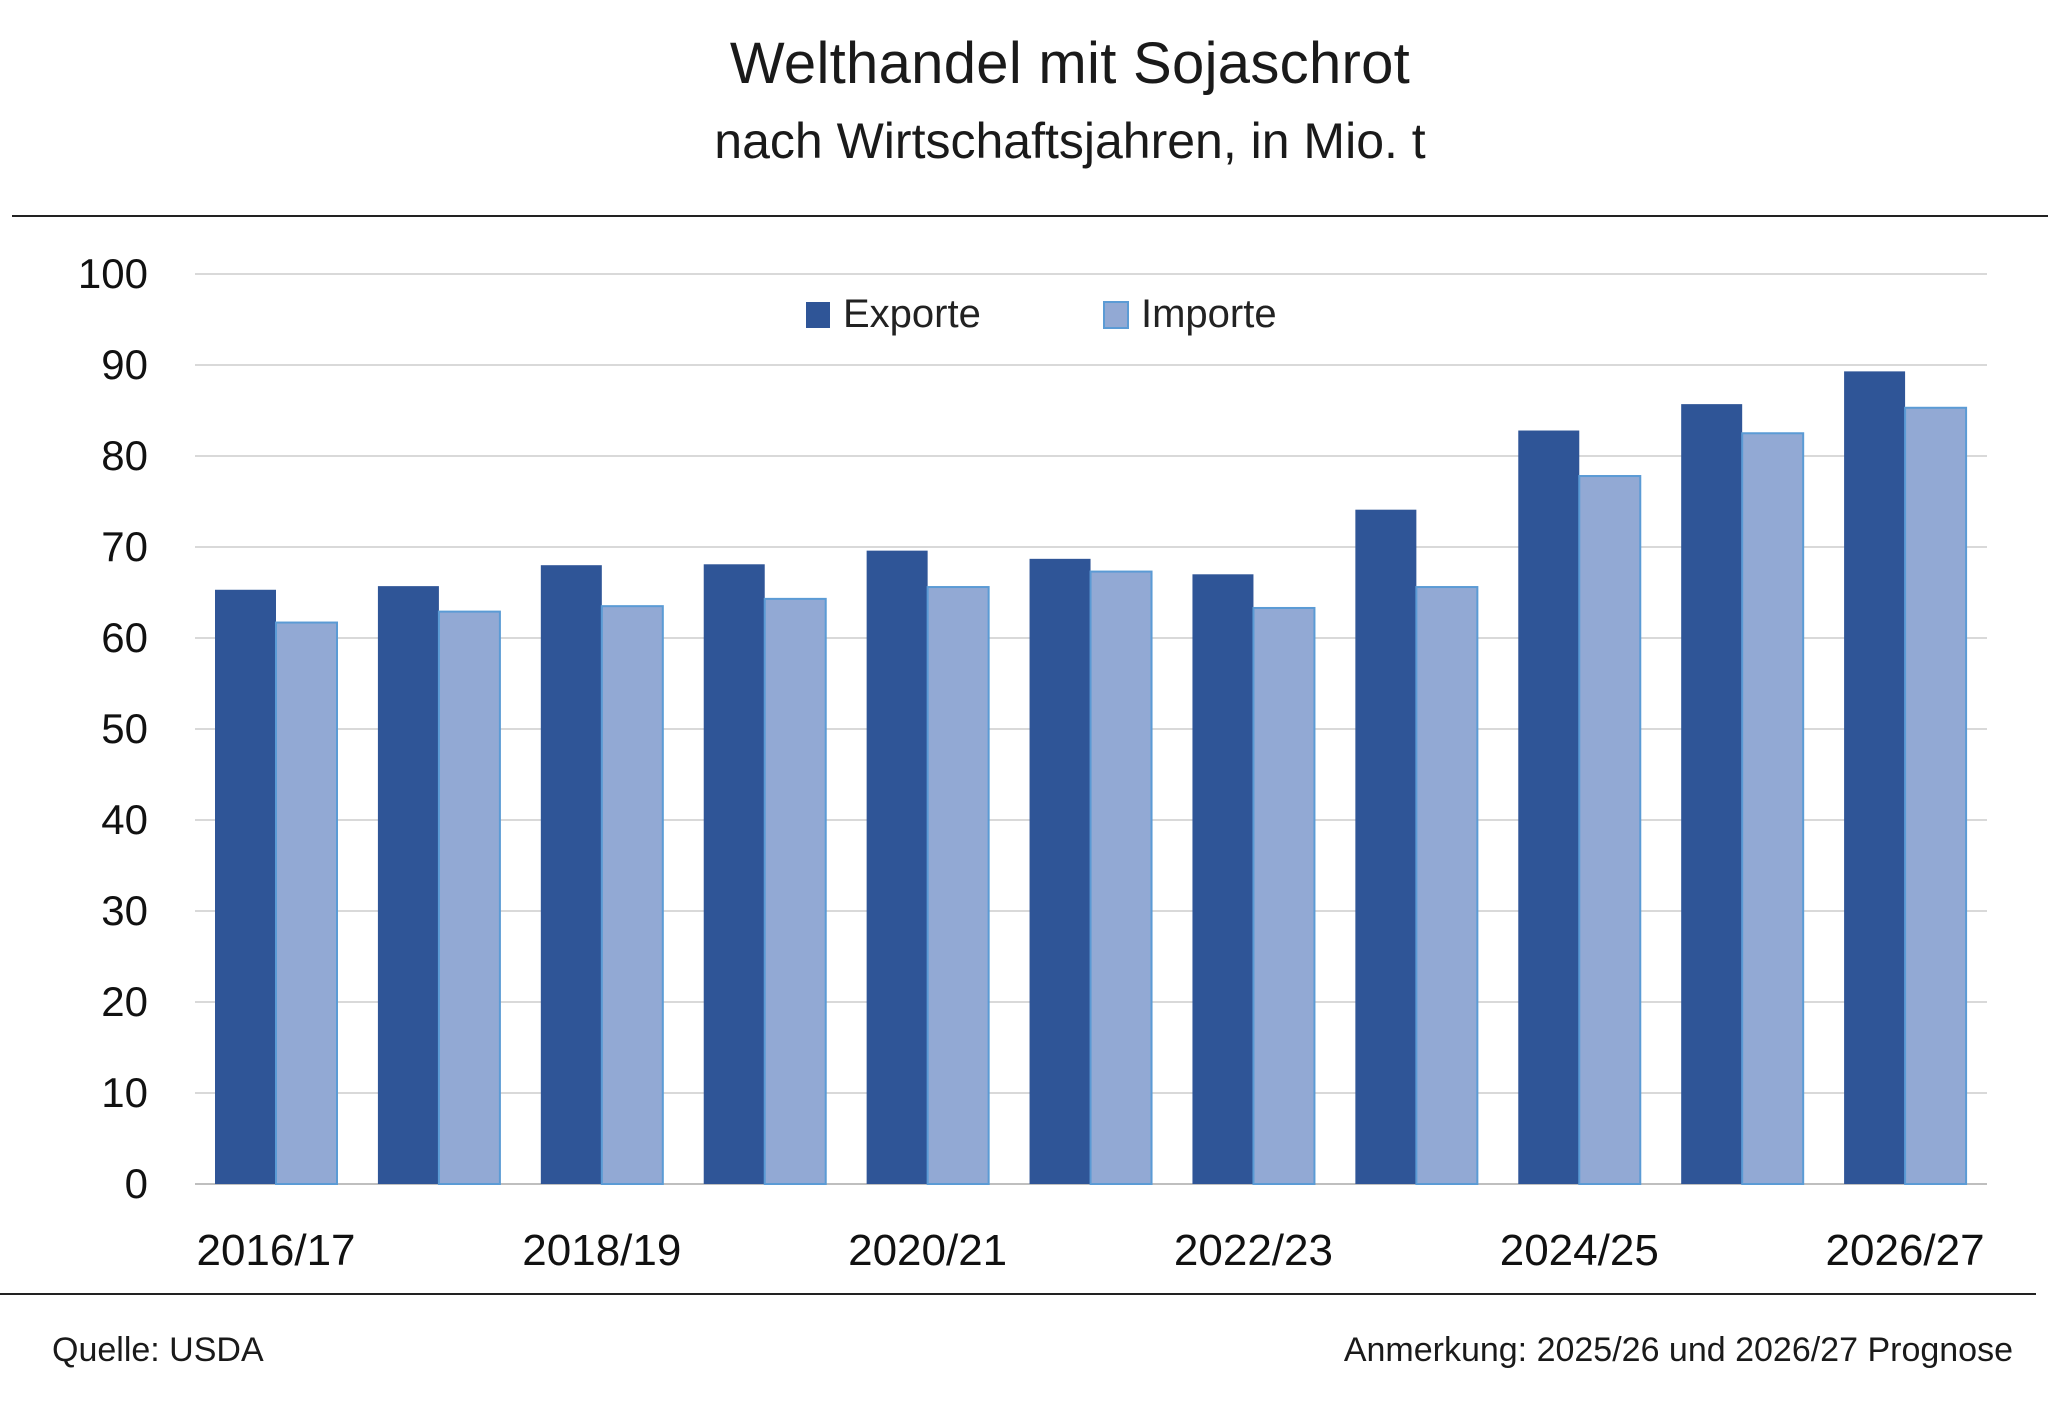  I want to click on forecast-note: Anmerkung: 2025/26 und 2026/27 Prognose, so click(1678, 1350).